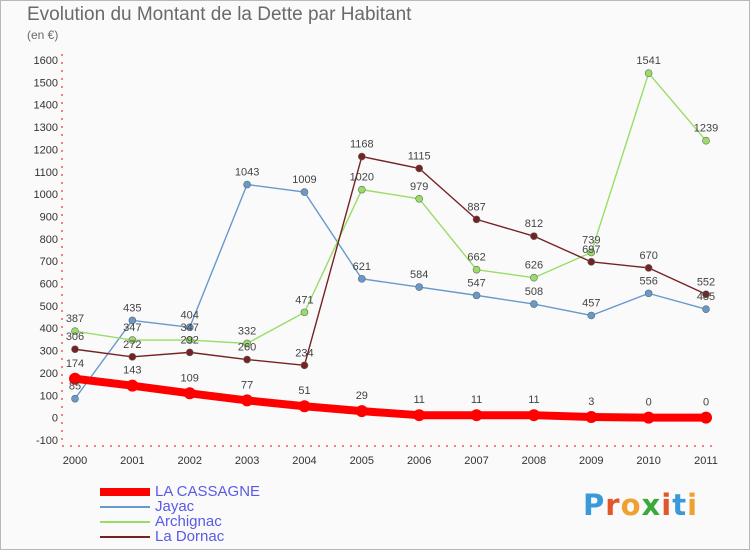 This screenshot has height=550, width=750. I want to click on legend-label: LA CASSAGNE, so click(208, 491).